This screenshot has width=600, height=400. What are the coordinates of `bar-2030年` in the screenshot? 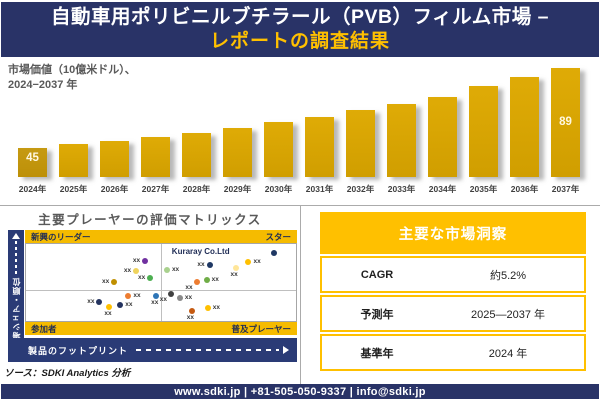 It's located at (278, 149).